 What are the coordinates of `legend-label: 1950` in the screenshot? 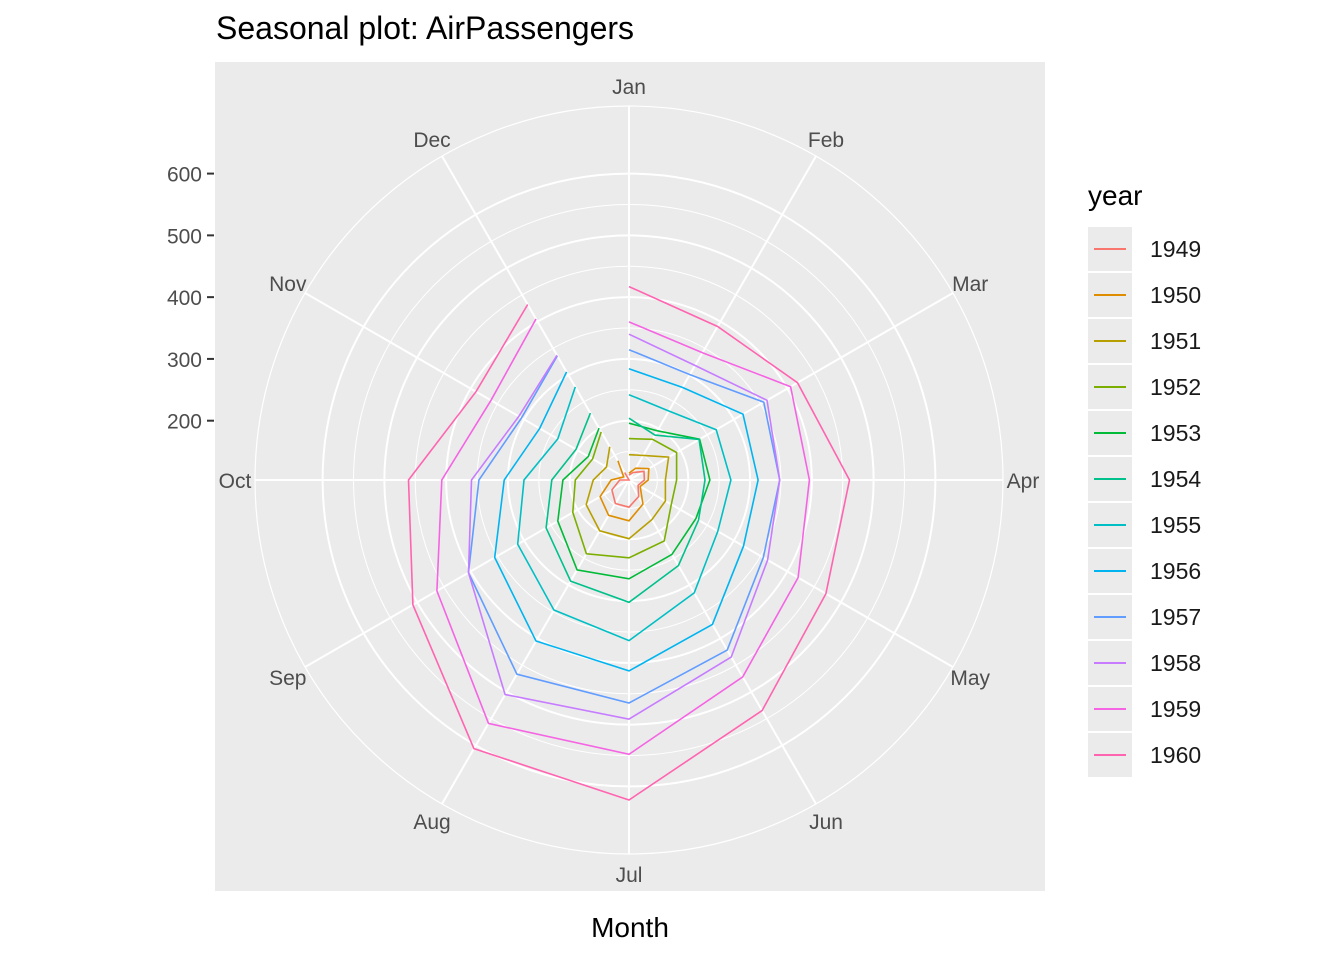 It's located at (1176, 294).